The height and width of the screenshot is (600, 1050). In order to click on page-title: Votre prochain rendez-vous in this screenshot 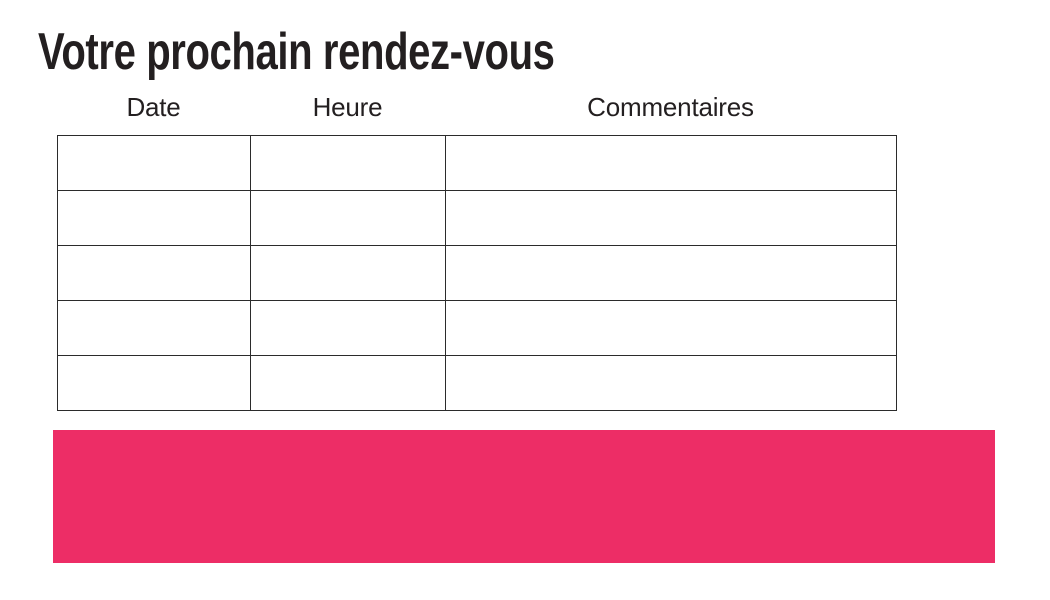, I will do `click(296, 52)`.